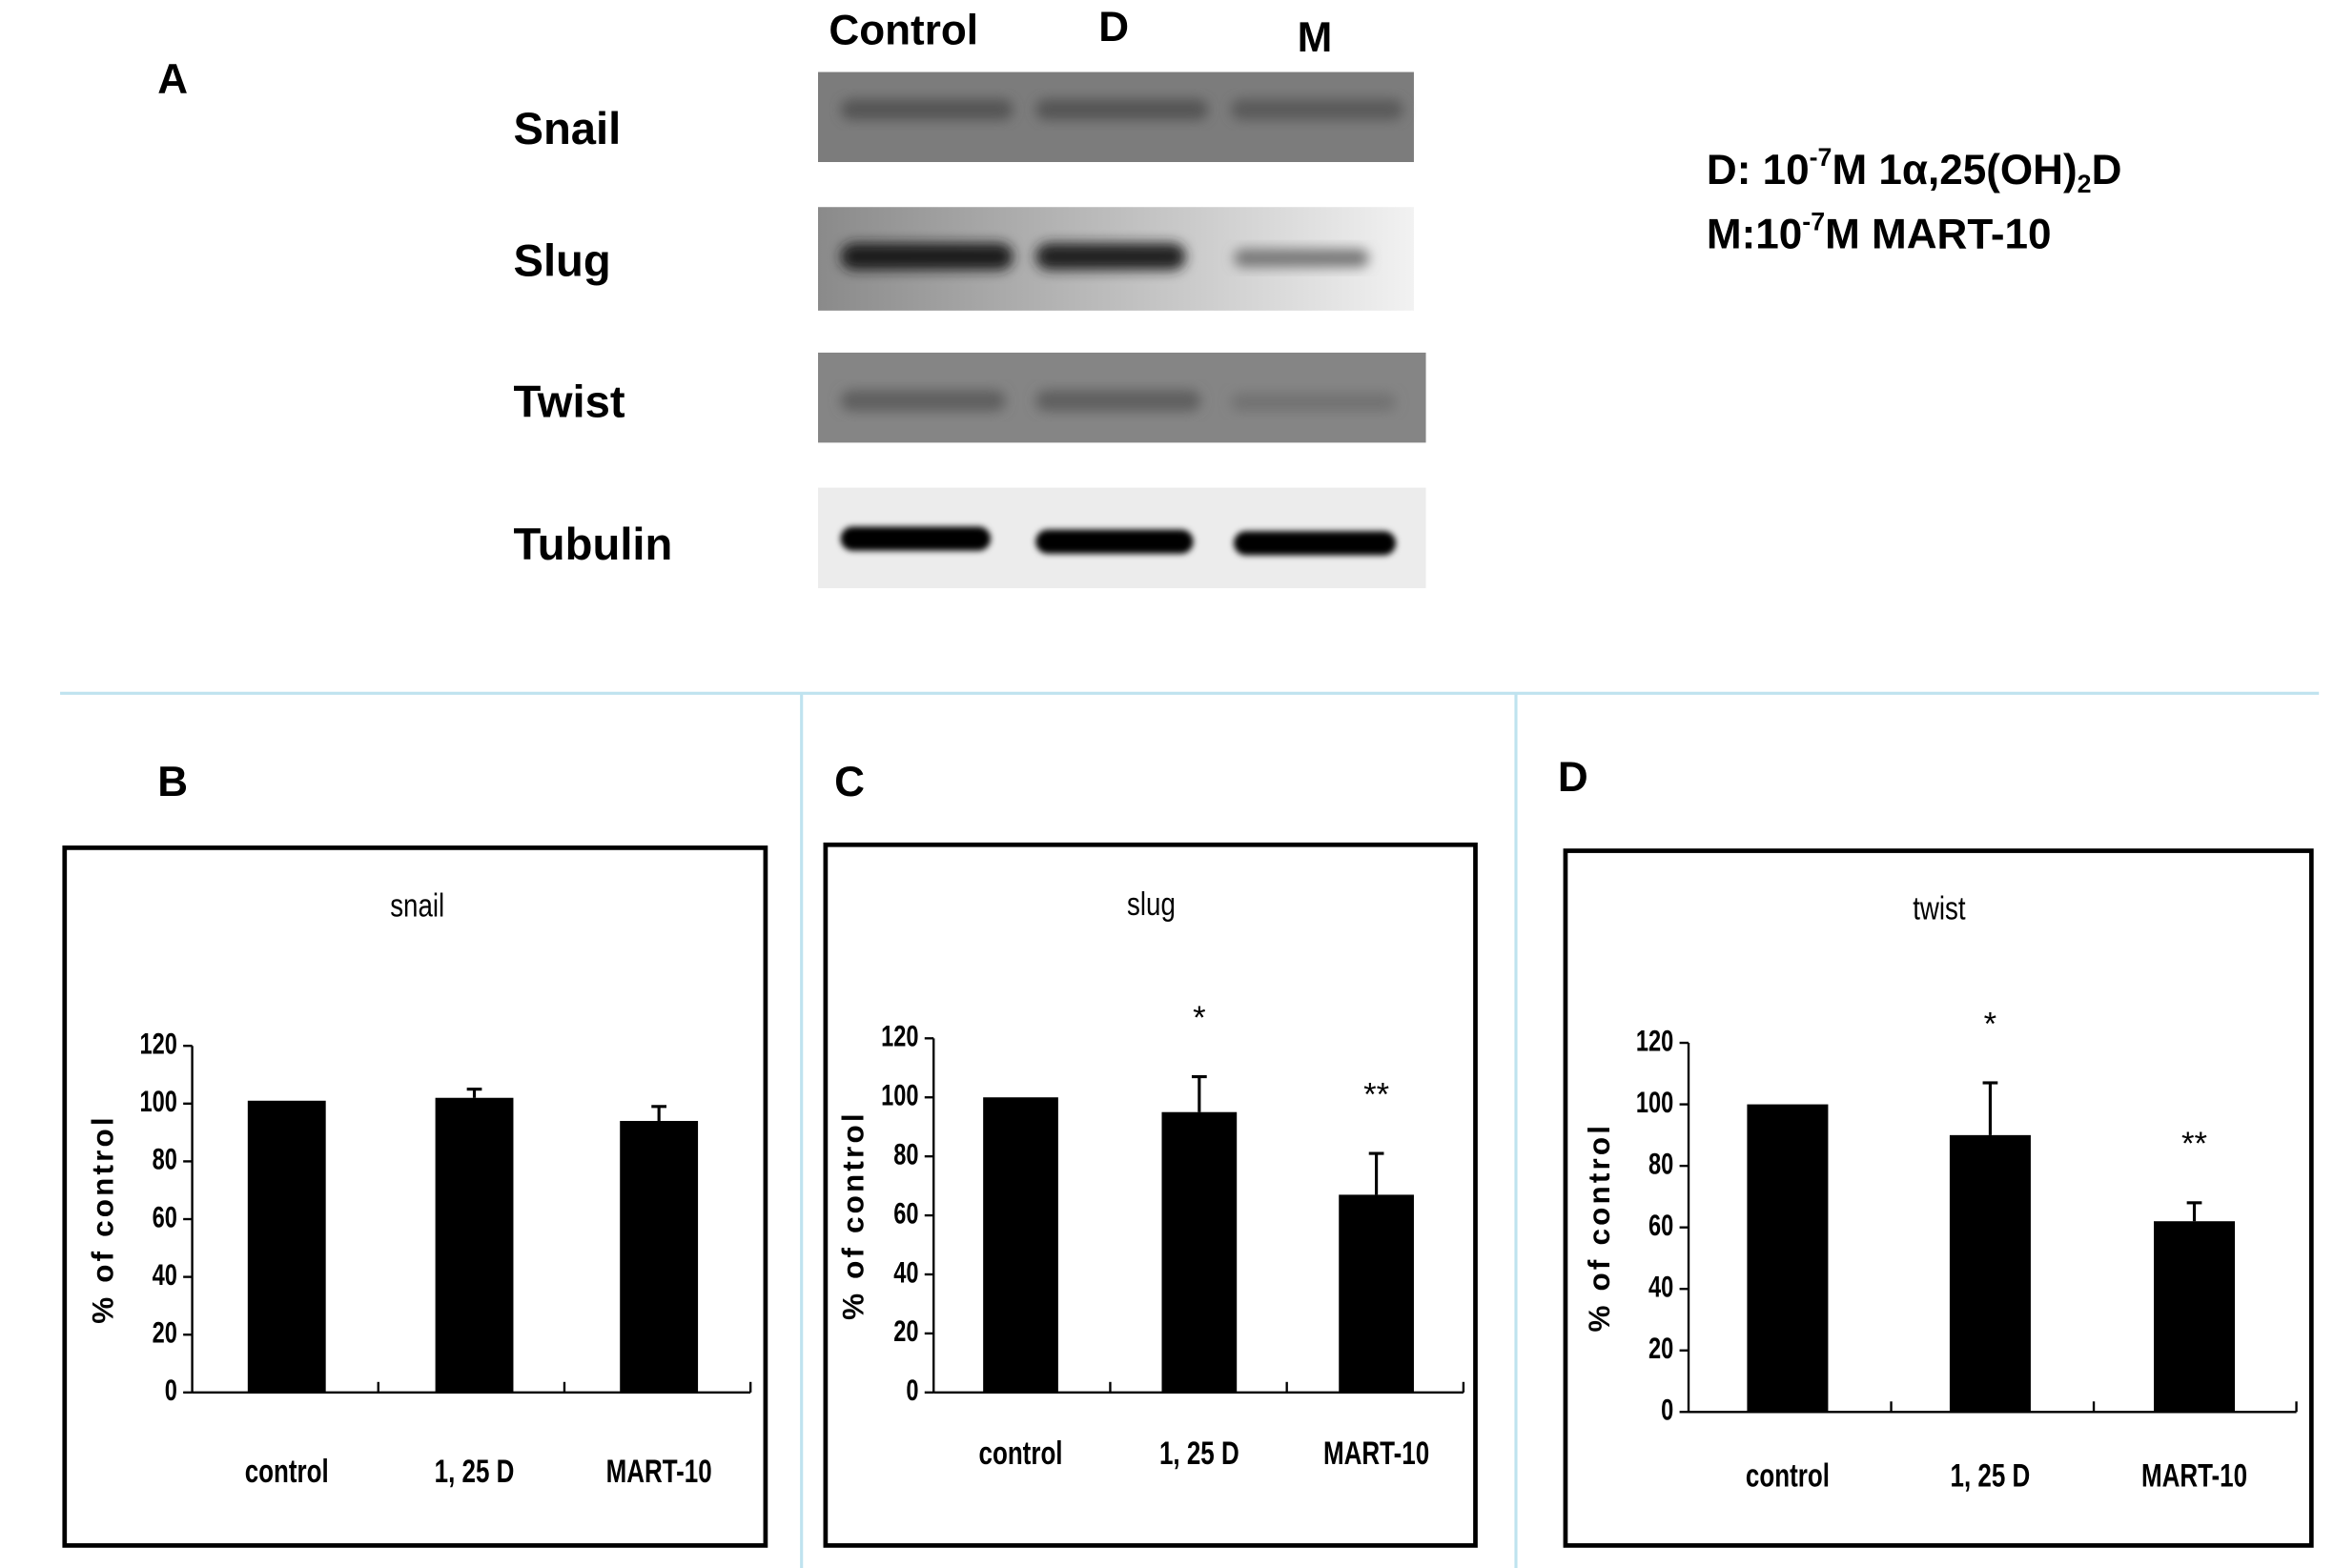 The height and width of the screenshot is (1568, 2334). Describe the element at coordinates (1573, 777) in the screenshot. I see `panel-label: D` at that location.